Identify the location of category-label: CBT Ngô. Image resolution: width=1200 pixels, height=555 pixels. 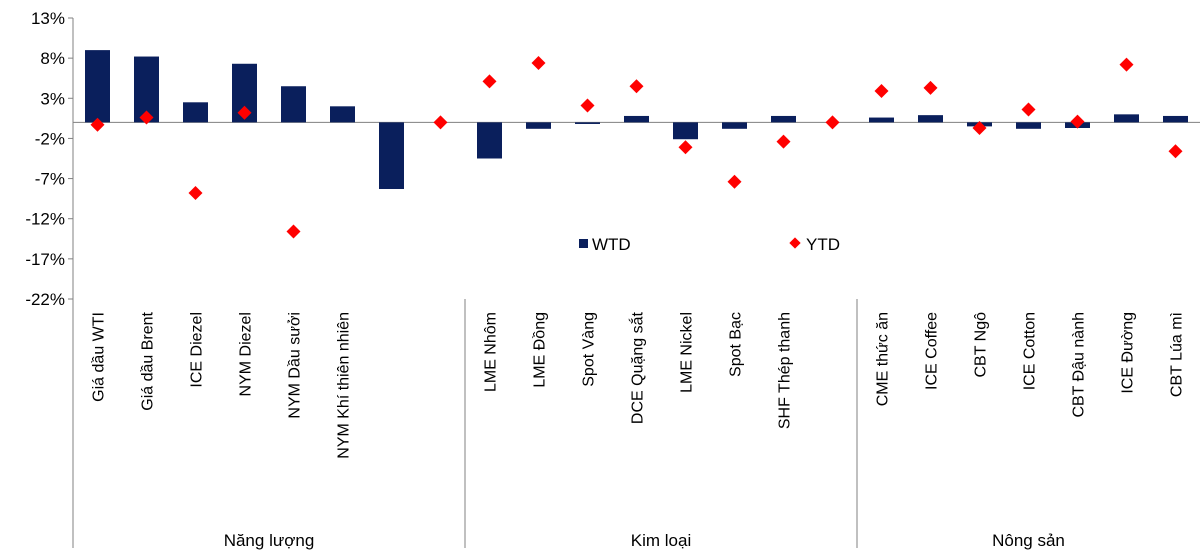
(981, 345).